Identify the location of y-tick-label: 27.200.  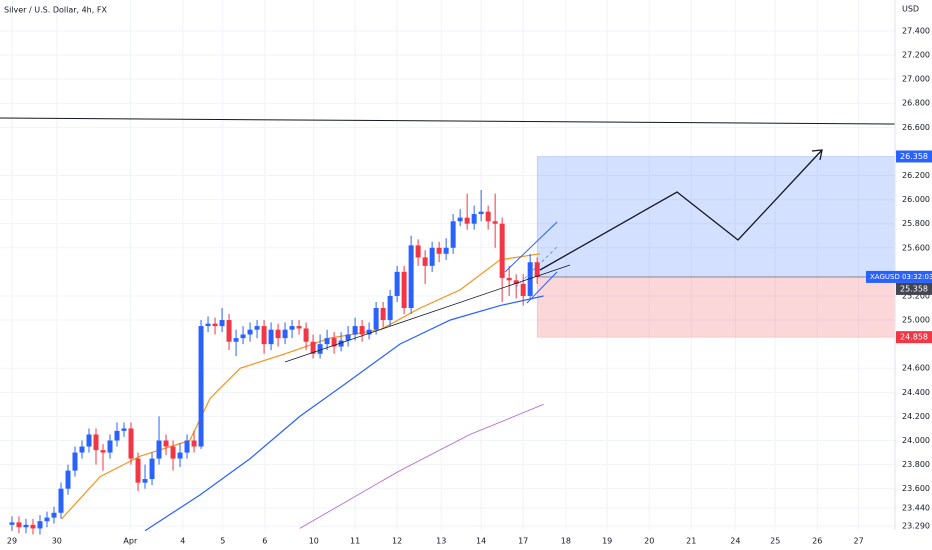
(916, 55).